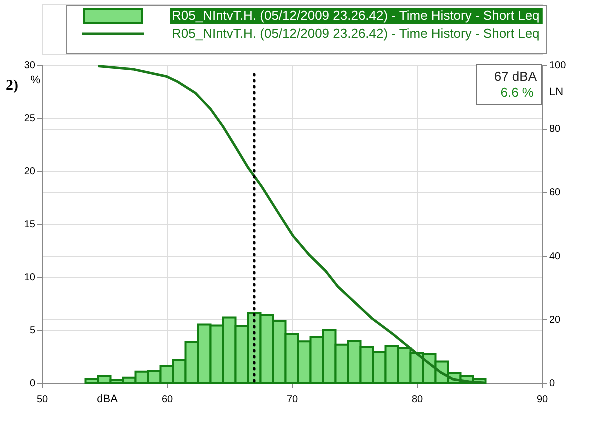 This screenshot has width=592, height=434. What do you see at coordinates (30, 172) in the screenshot?
I see `y-tick-label: 20` at bounding box center [30, 172].